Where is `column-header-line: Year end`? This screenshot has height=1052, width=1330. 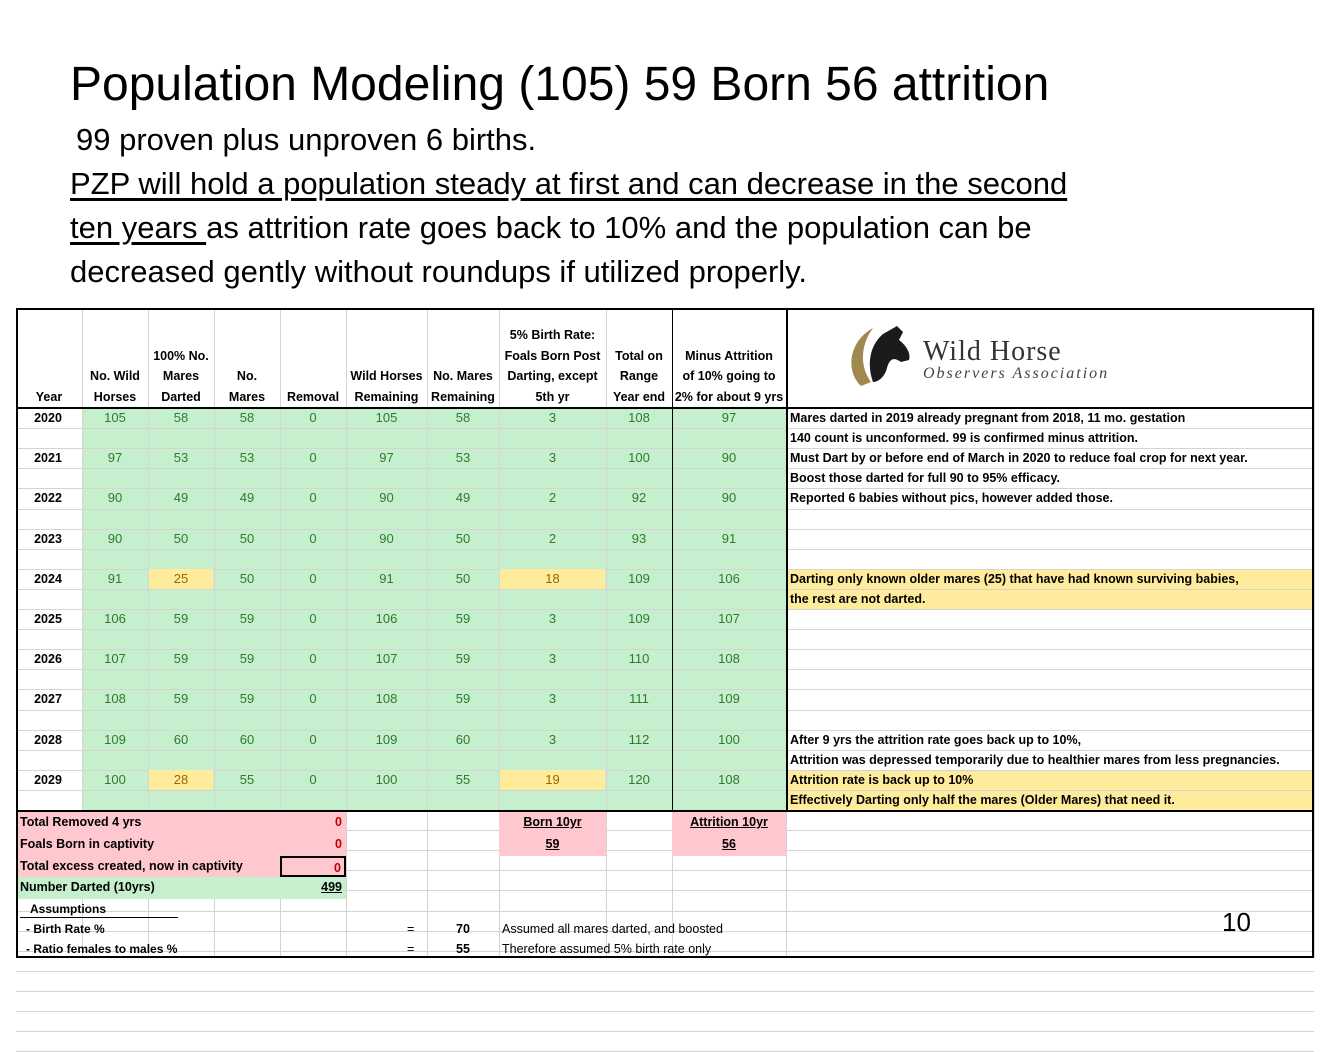 column-header-line: Year end is located at coordinates (639, 396).